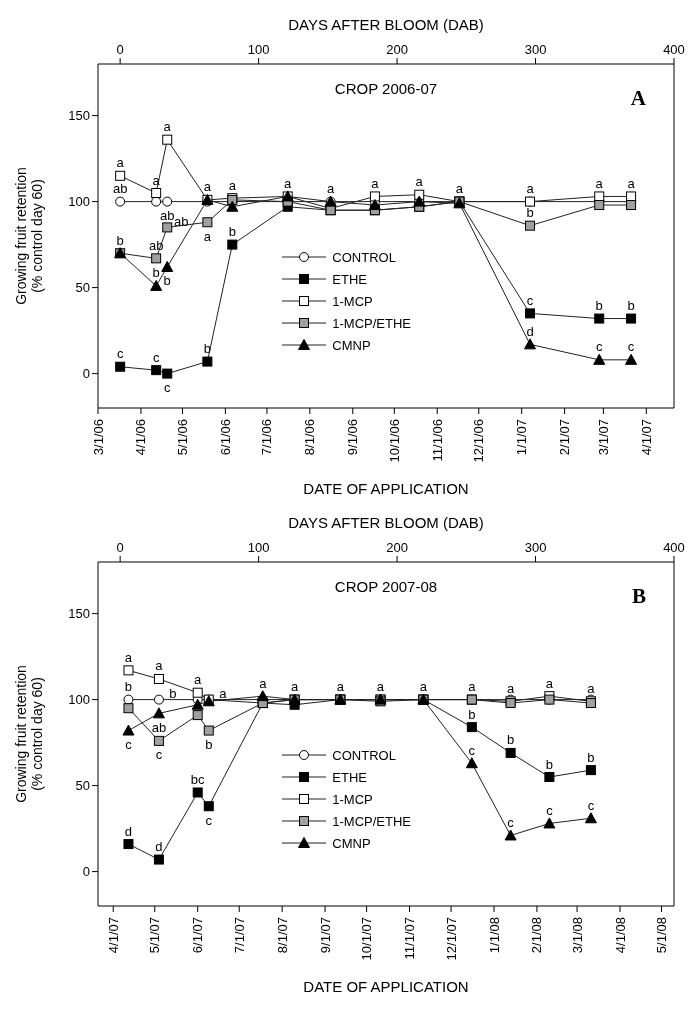  What do you see at coordinates (537, 935) in the screenshot?
I see `x-tick-label: 2/1/08` at bounding box center [537, 935].